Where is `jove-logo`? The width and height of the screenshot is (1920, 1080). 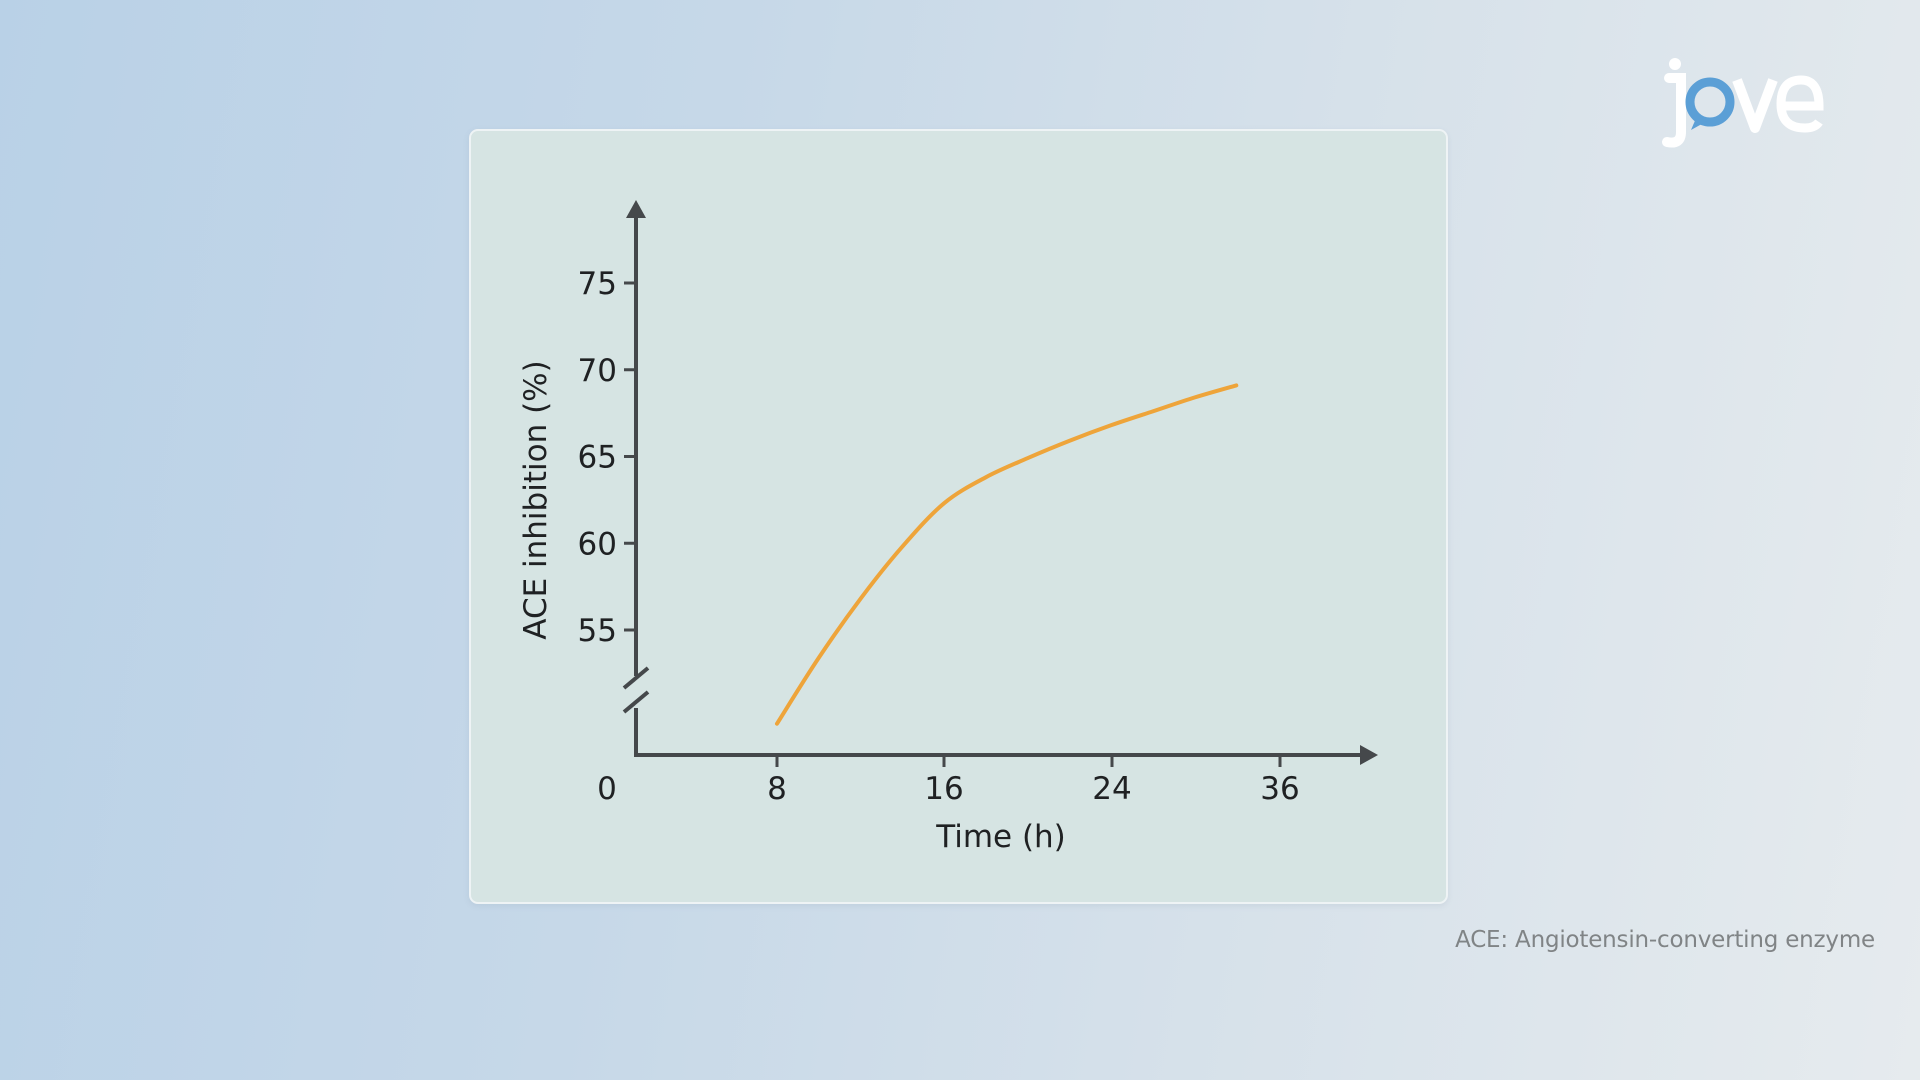
jove-logo is located at coordinates (1743, 103).